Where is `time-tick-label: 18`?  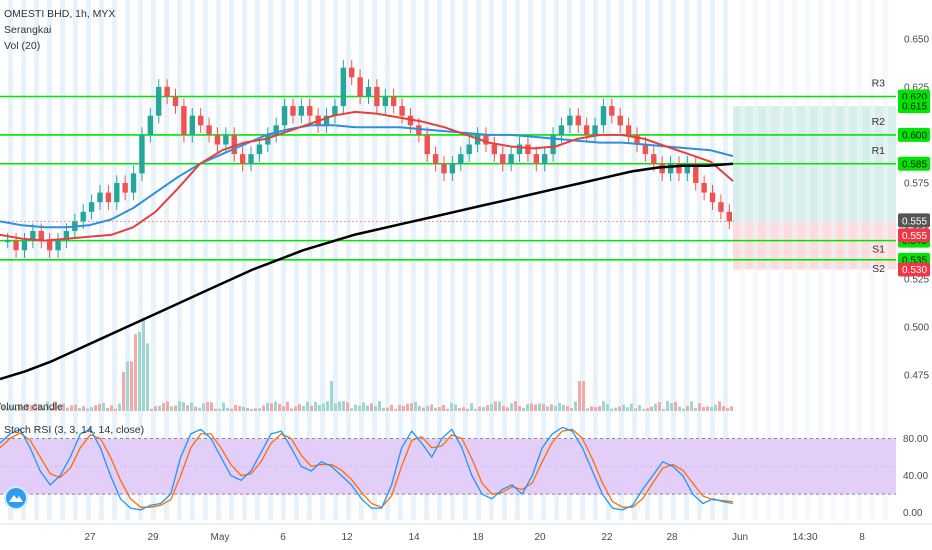 time-tick-label: 18 is located at coordinates (478, 537).